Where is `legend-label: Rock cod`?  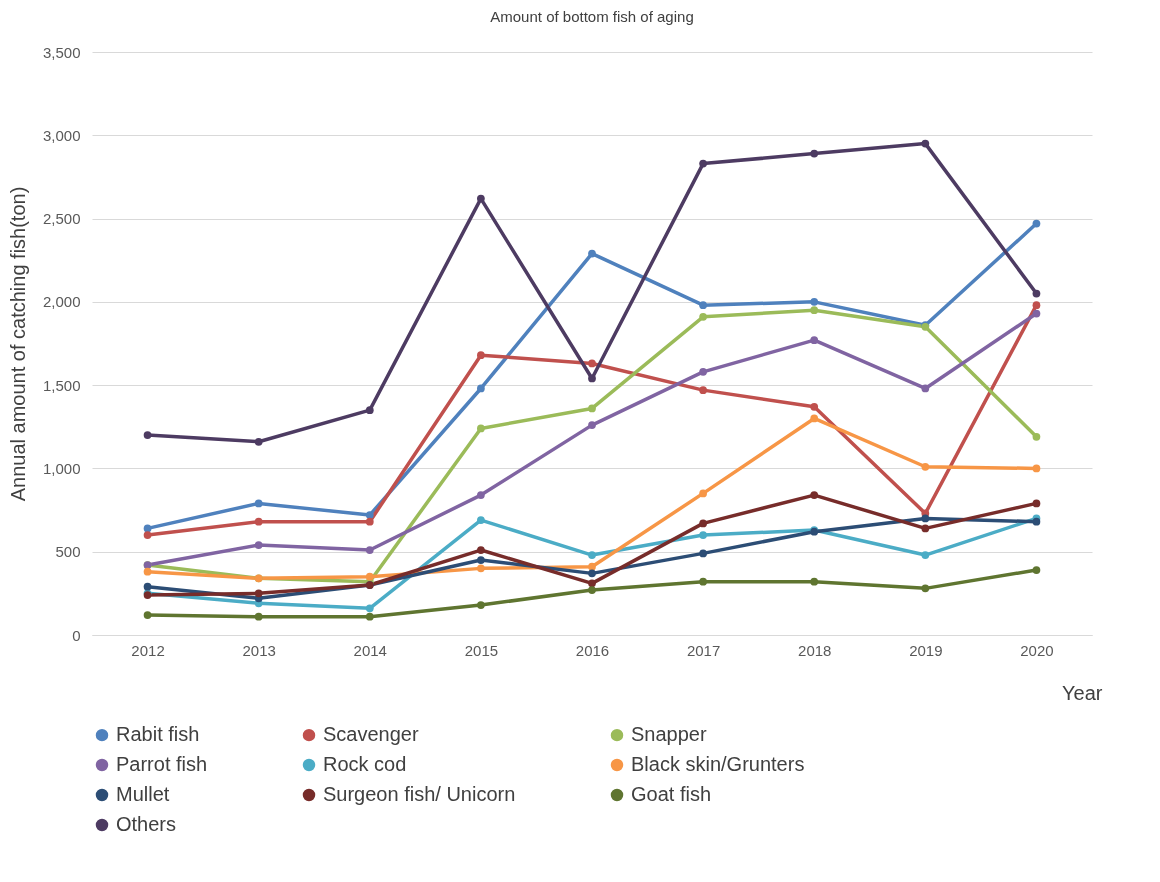
legend-label: Rock cod is located at coordinates (365, 764).